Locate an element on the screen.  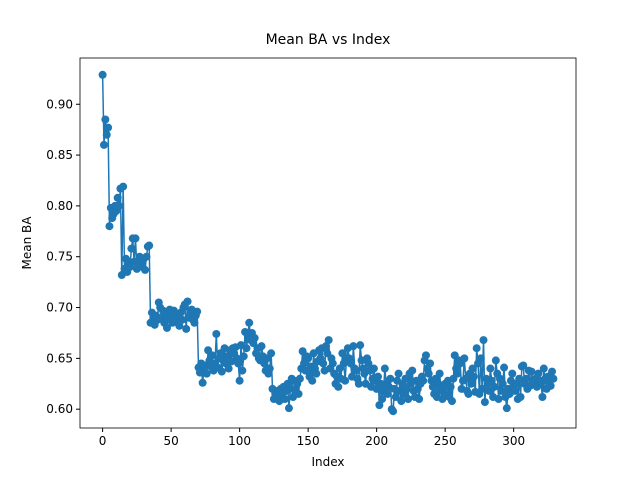
x-tick-label: 0 is located at coordinates (103, 441).